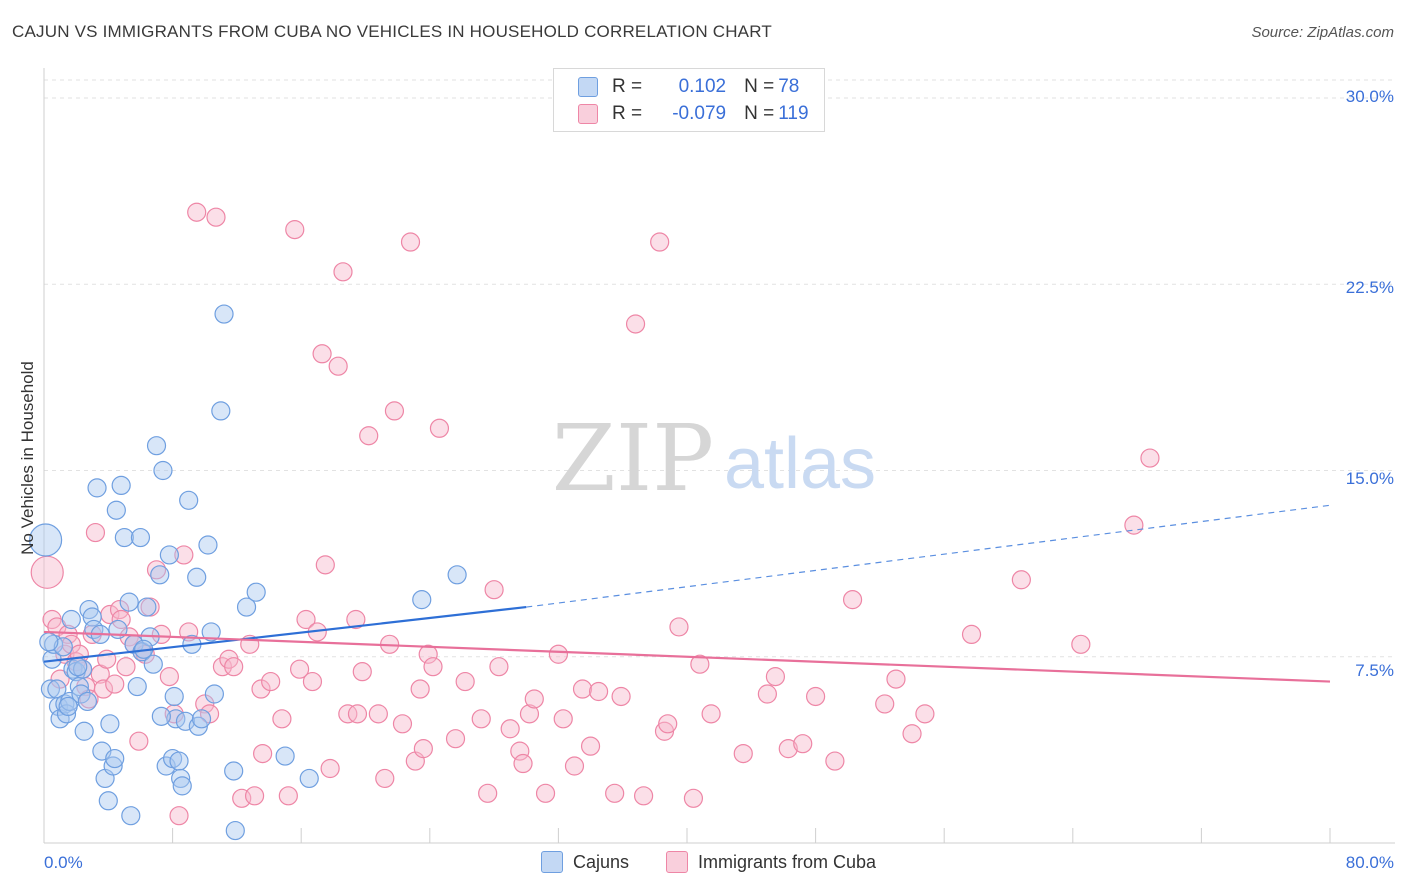 The width and height of the screenshot is (1406, 892). Describe the element at coordinates (699, 113) in the screenshot. I see `legend-r-value: -0.079` at that location.